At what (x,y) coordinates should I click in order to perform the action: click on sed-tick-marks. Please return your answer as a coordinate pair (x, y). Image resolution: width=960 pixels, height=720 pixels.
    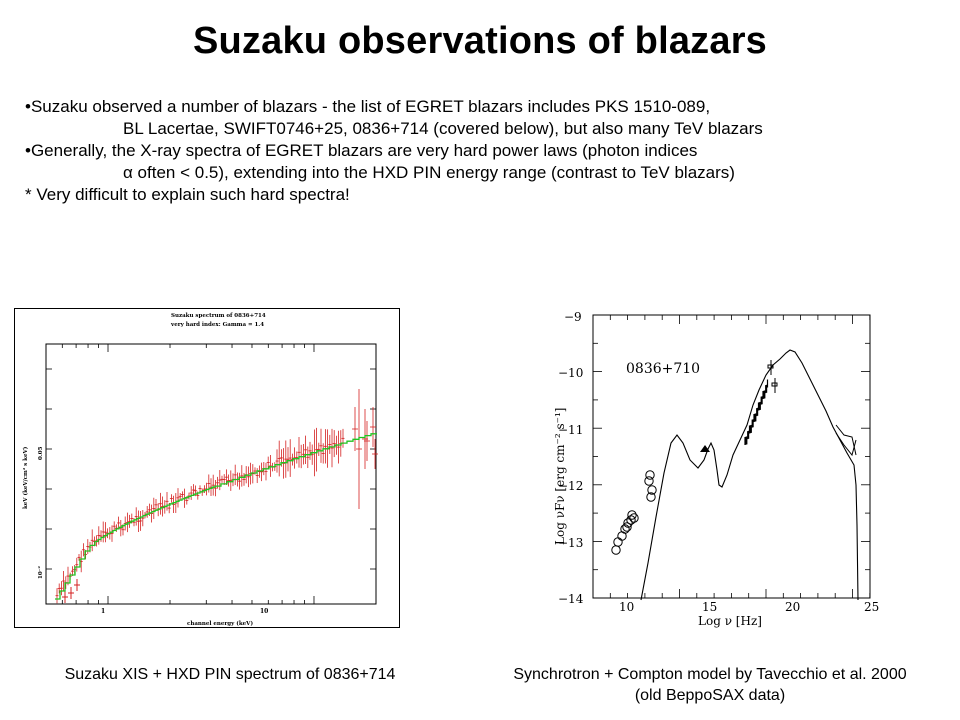
    Looking at the image, I should click on (731, 456).